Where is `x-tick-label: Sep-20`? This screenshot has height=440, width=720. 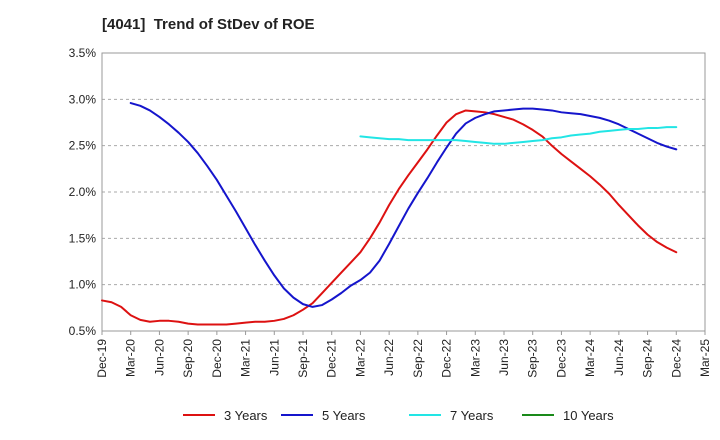 x-tick-label: Sep-20 is located at coordinates (188, 358).